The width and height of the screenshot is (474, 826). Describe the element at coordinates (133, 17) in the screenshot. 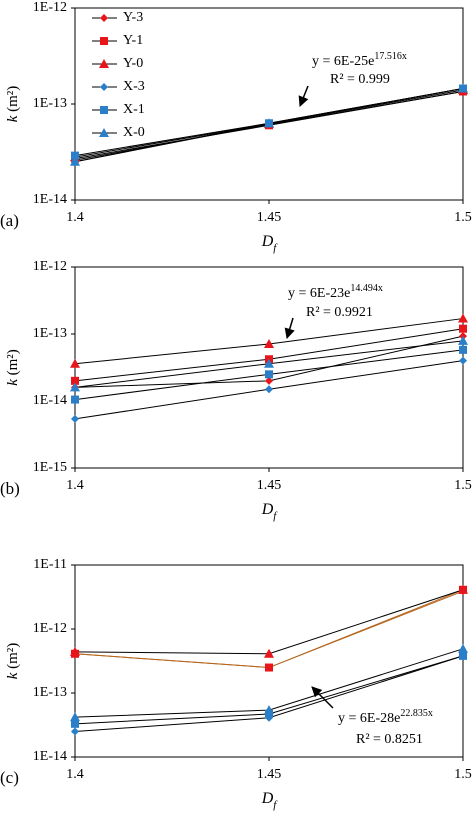

I see `legend-label: Y-3` at that location.